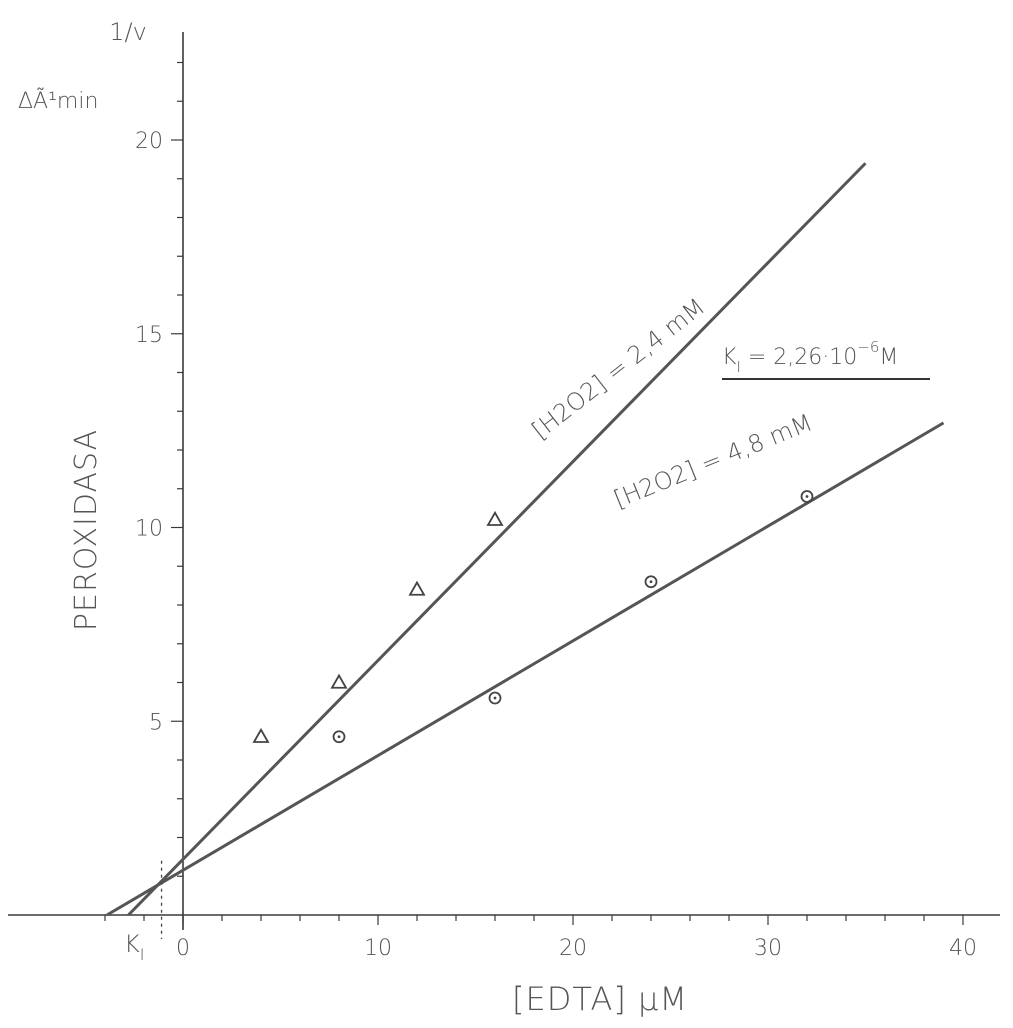 This screenshot has width=1013, height=1028. Describe the element at coordinates (149, 141) in the screenshot. I see `y-tick-label: 20` at that location.